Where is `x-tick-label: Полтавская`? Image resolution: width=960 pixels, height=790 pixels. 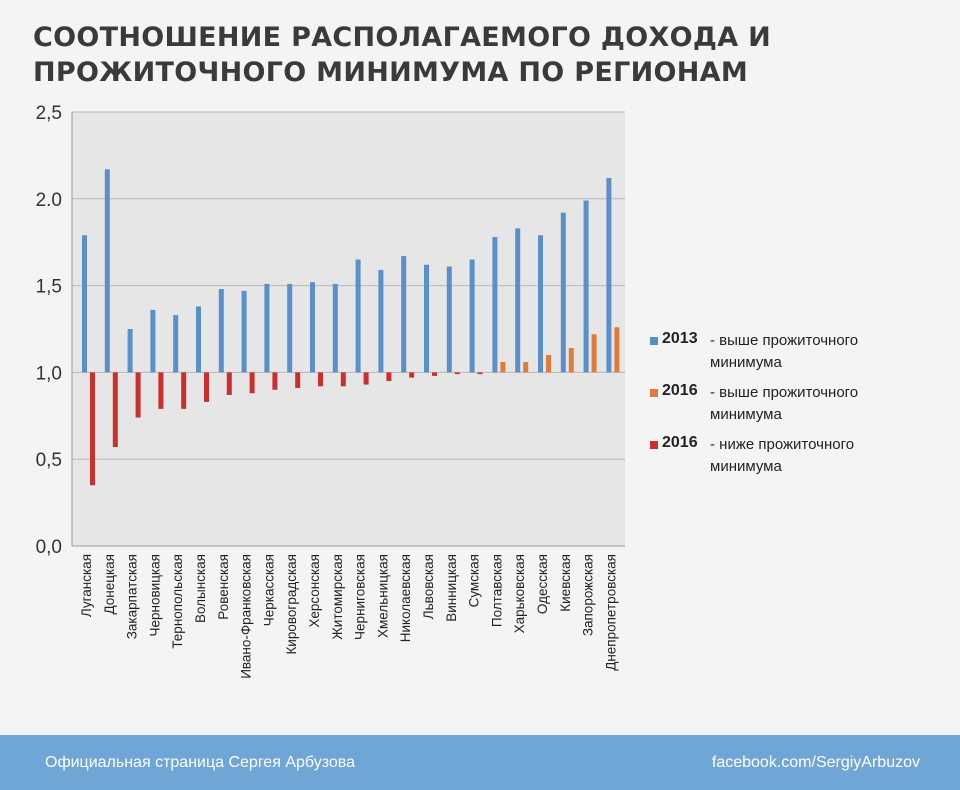
x-tick-label: Полтавская is located at coordinates (496, 590).